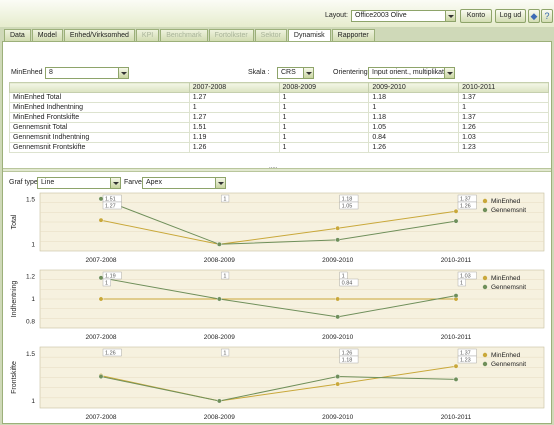  What do you see at coordinates (134, 182) in the screenshot?
I see `farver-label: Farver` at bounding box center [134, 182].